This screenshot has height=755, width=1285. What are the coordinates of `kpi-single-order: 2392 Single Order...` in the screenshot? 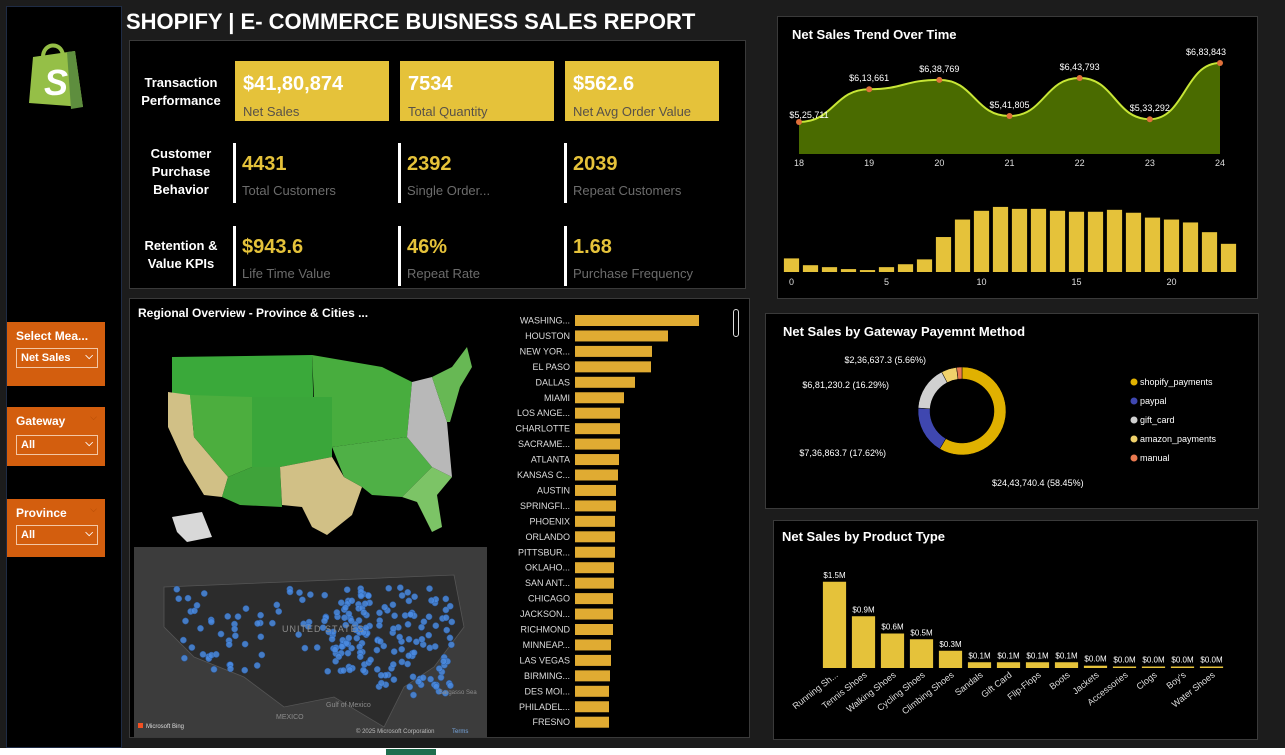 It's located at (478, 173).